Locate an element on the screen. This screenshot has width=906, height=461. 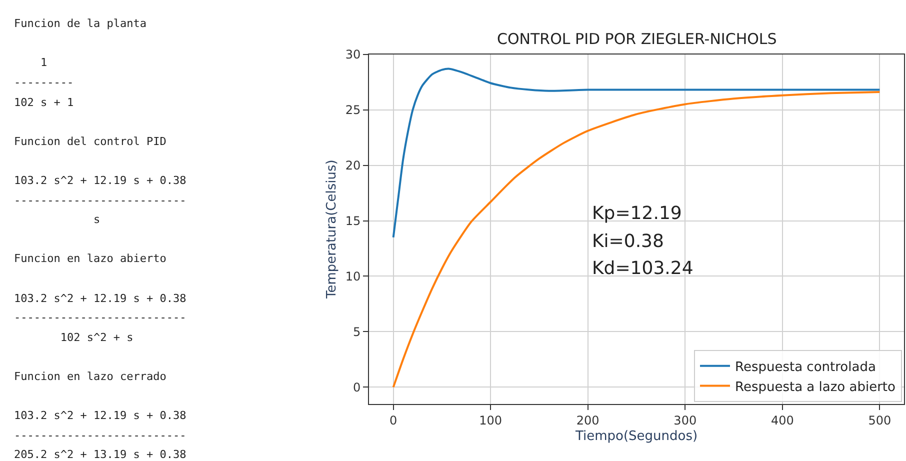
x-tick-label: 200 is located at coordinates (588, 420).